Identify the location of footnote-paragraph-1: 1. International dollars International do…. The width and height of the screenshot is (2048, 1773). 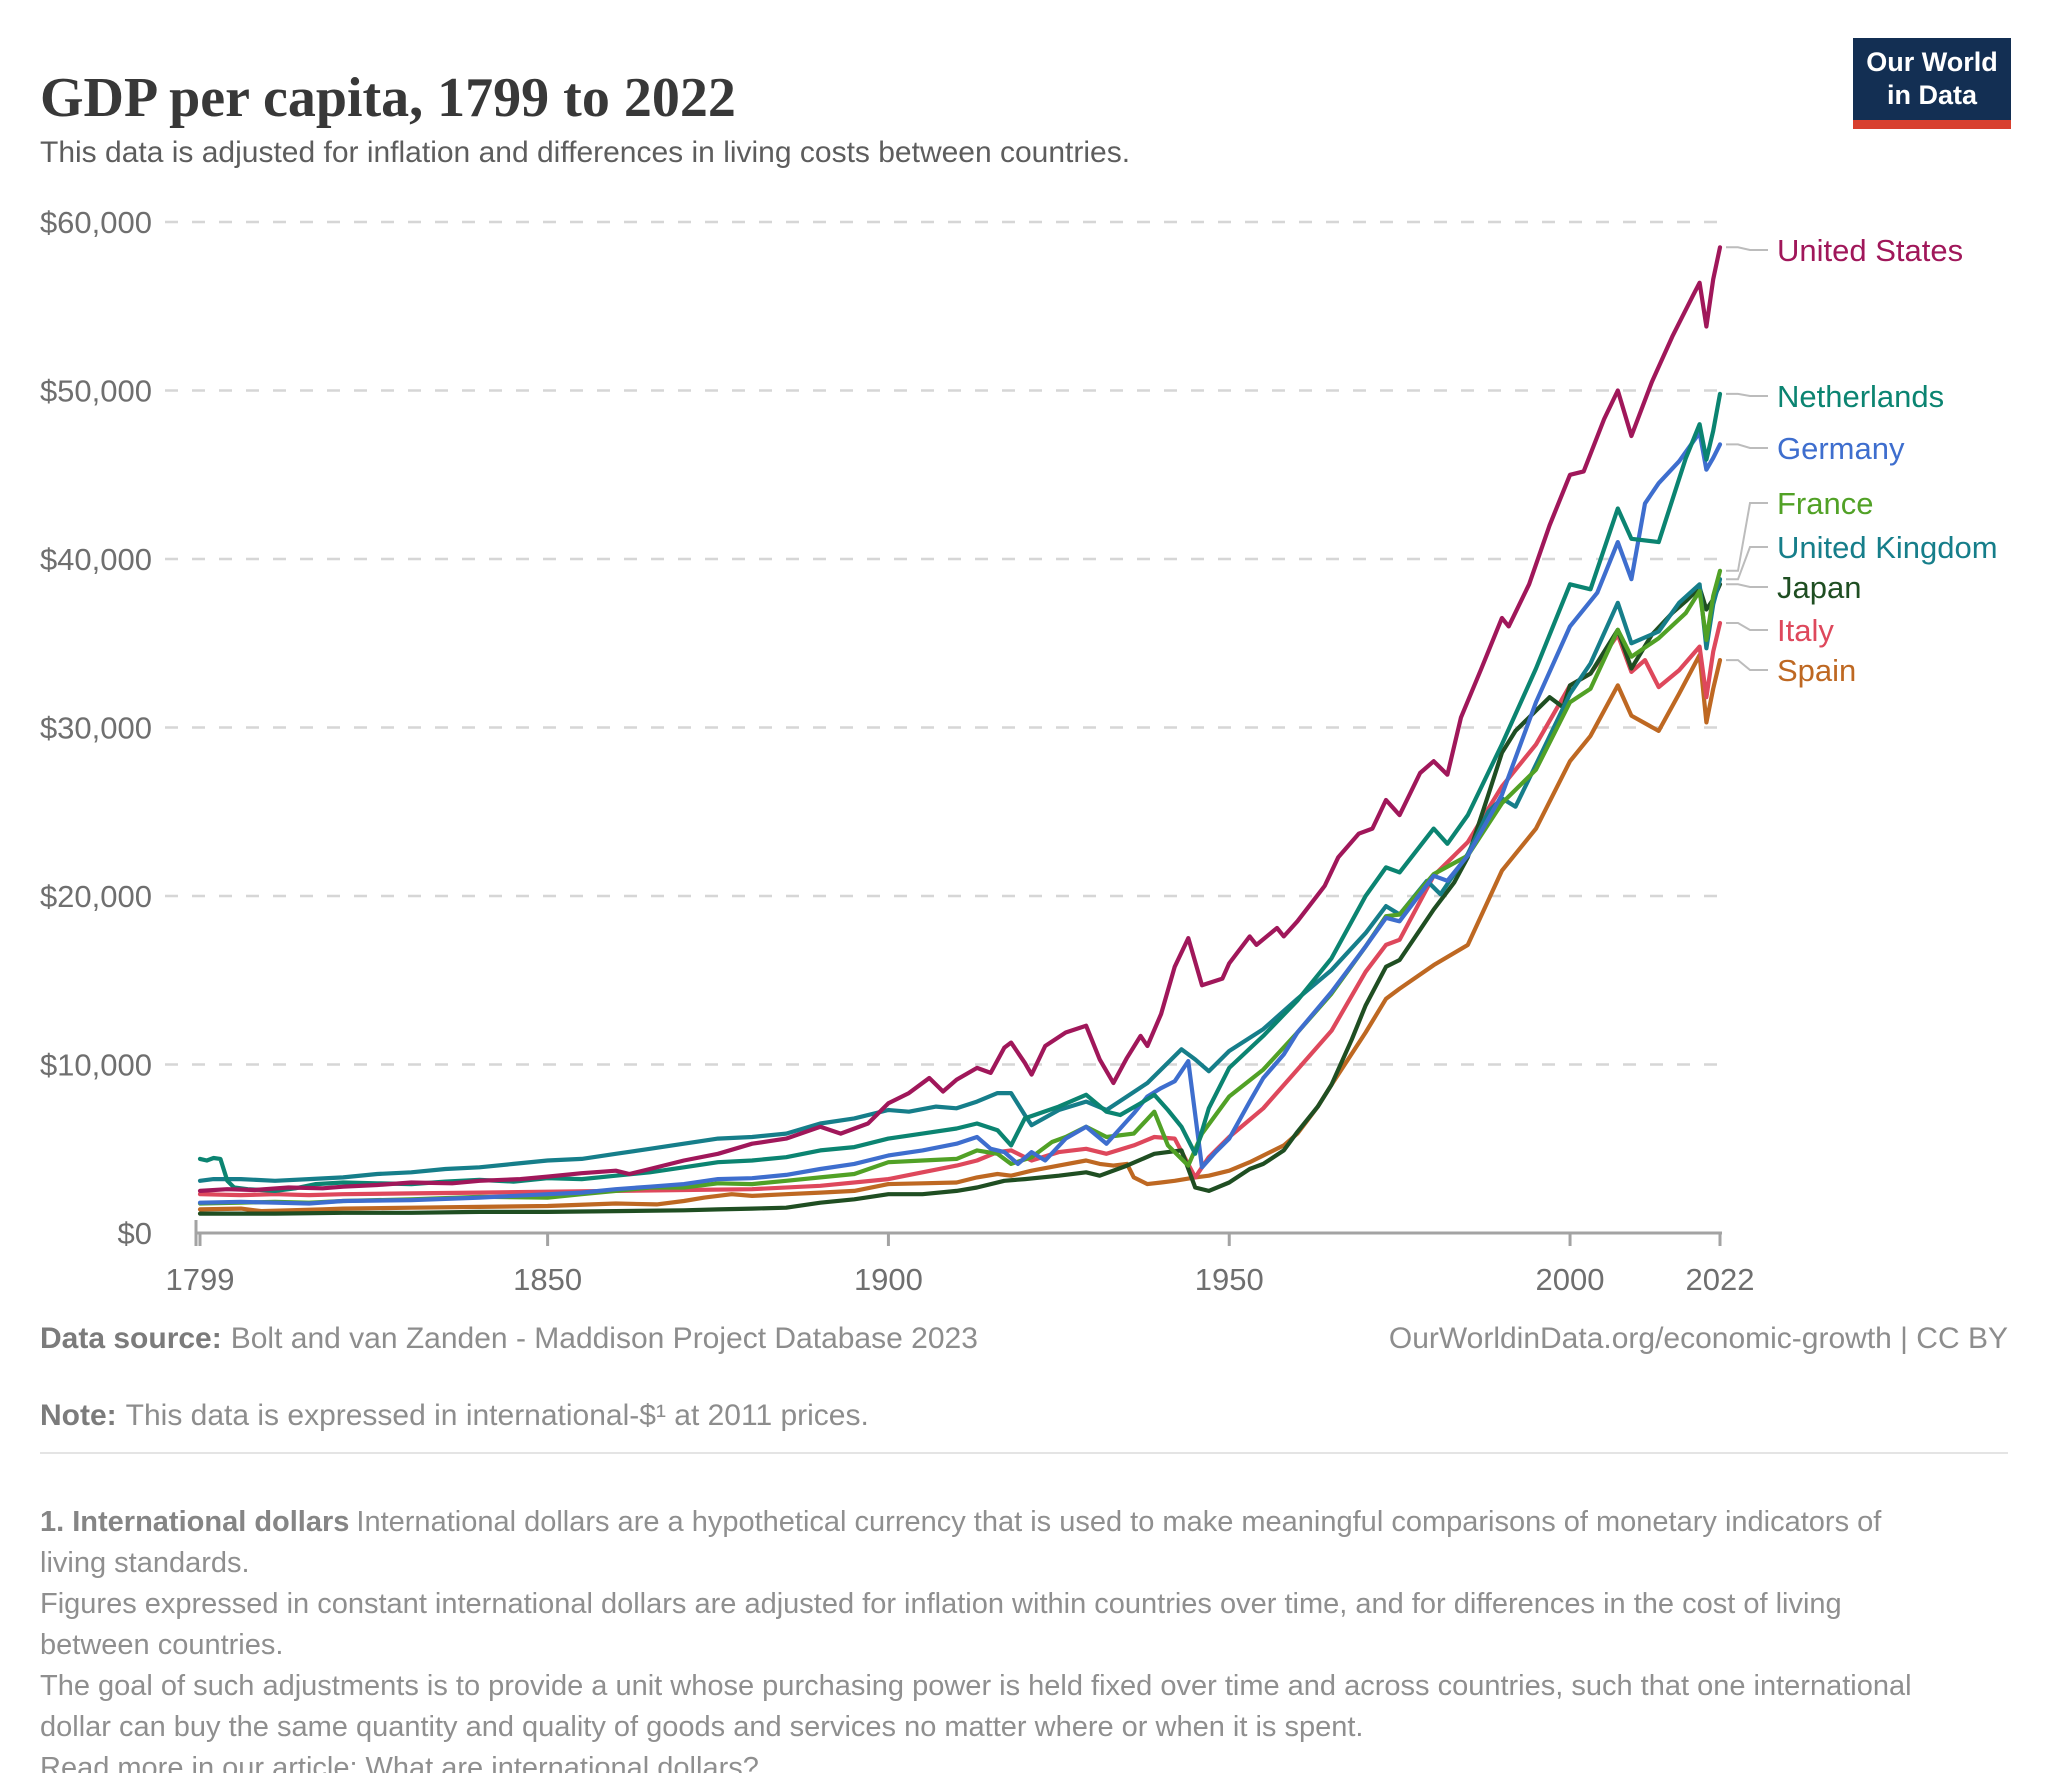
(997, 1543).